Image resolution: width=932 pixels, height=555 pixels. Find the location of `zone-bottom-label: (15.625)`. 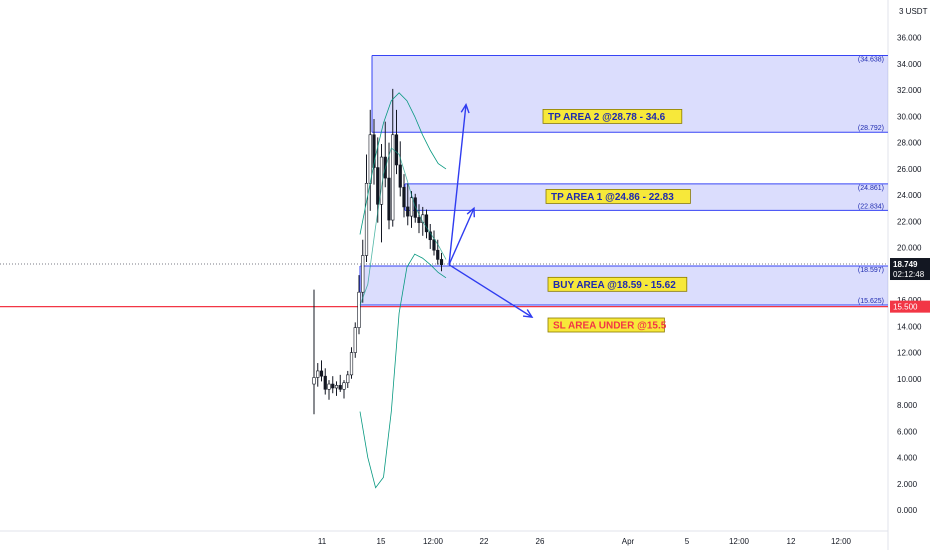

zone-bottom-label: (15.625) is located at coordinates (871, 301).